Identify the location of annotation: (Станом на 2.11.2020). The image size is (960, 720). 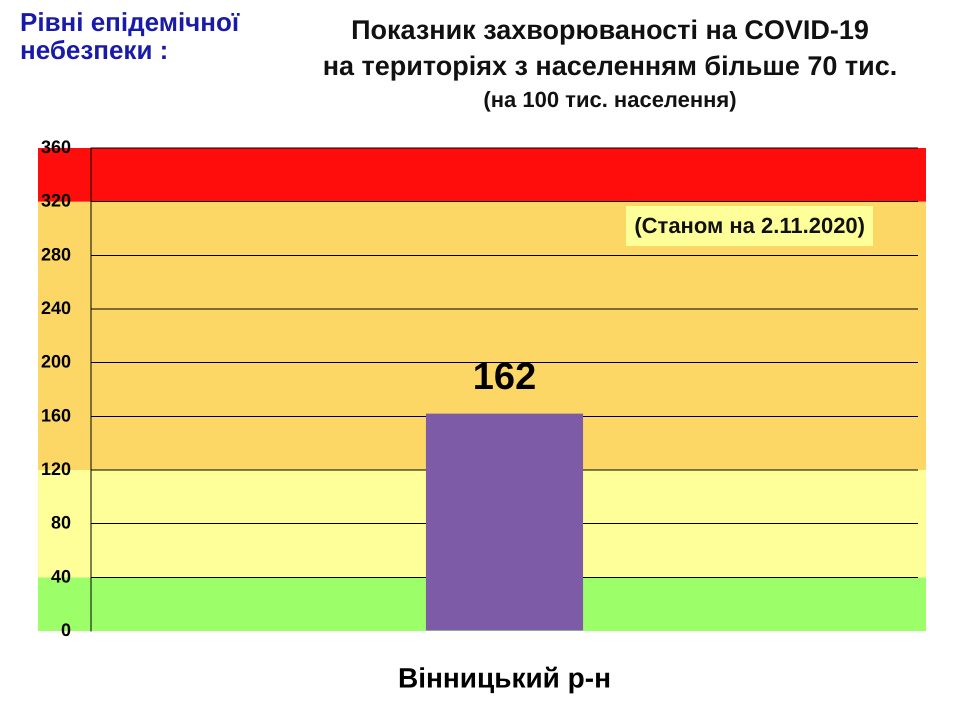
(749, 226).